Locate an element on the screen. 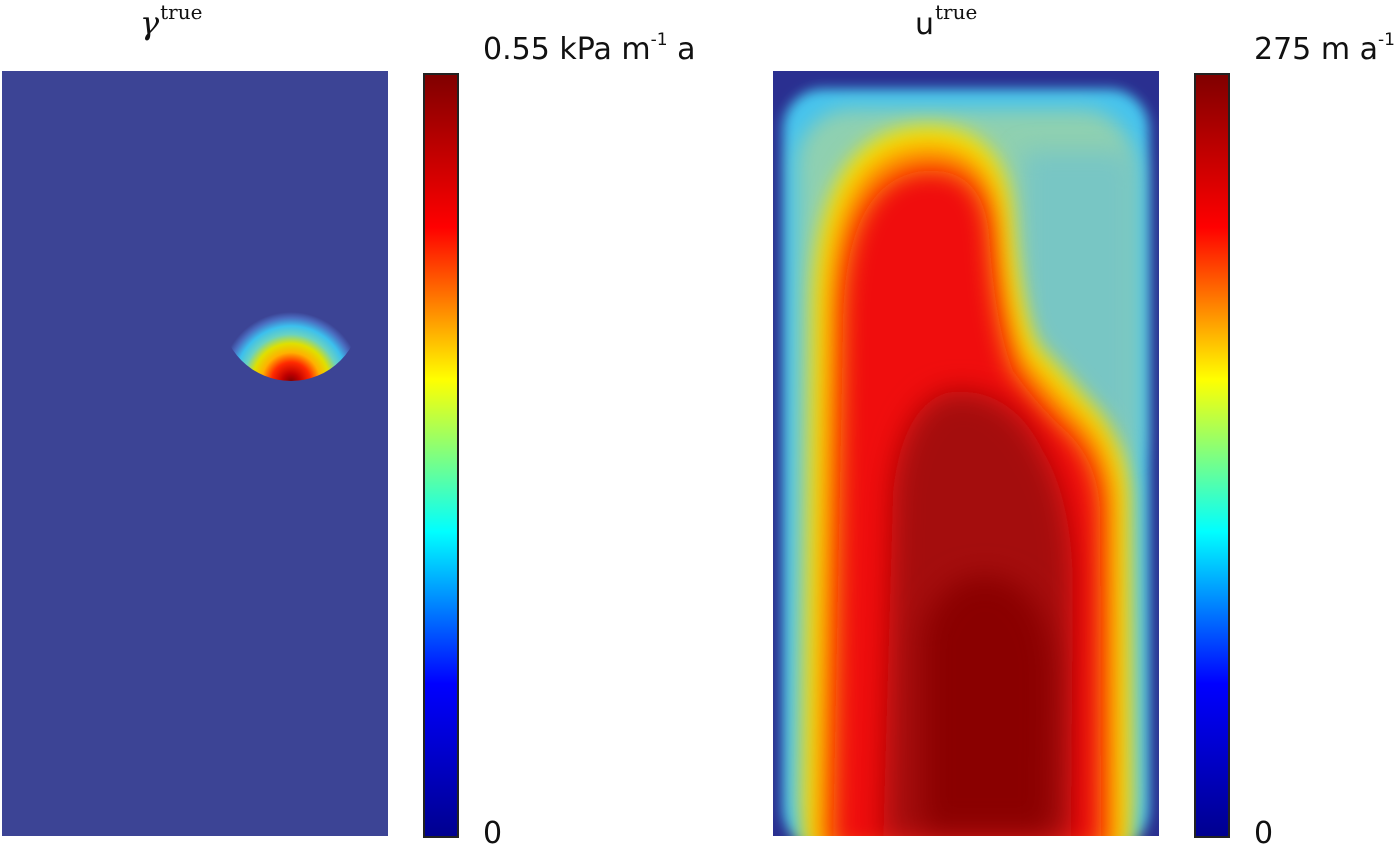 This screenshot has width=1400, height=851. gamma-colorbar-max-unit-a: kPa m is located at coordinates (605, 49).